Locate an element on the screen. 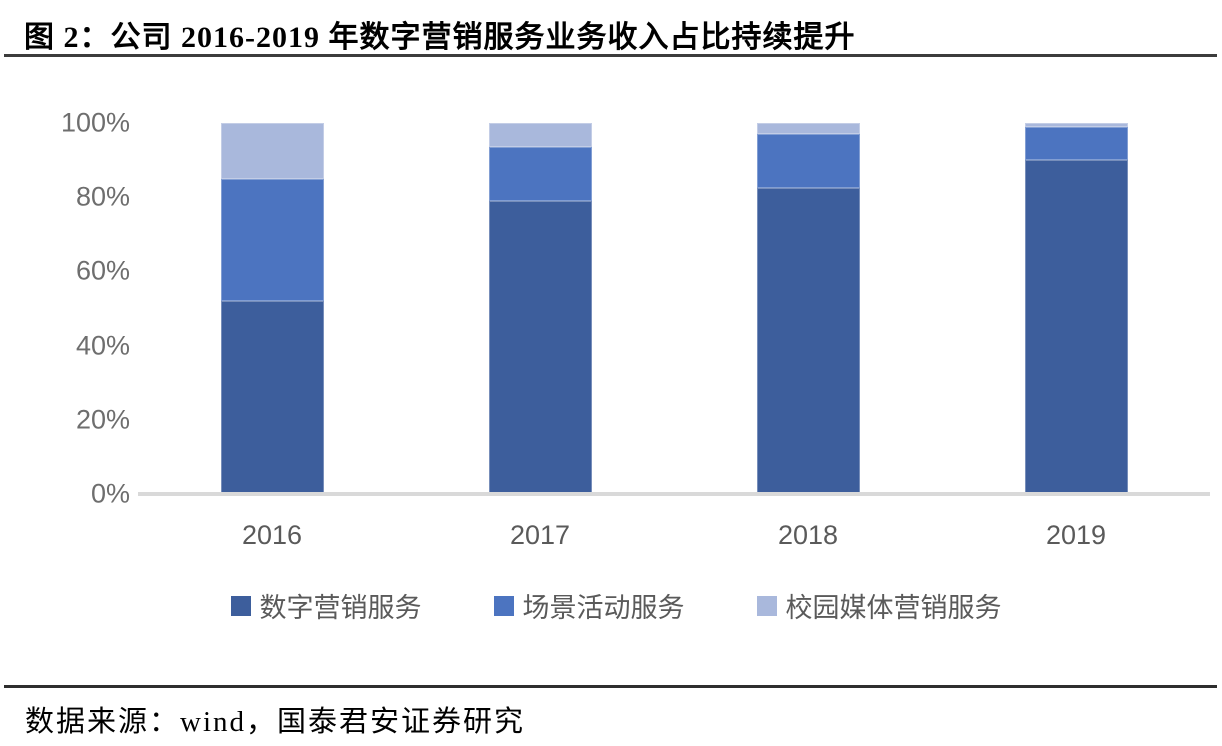 The width and height of the screenshot is (1222, 746). legend-item: 数字营销服务 is located at coordinates (326, 605).